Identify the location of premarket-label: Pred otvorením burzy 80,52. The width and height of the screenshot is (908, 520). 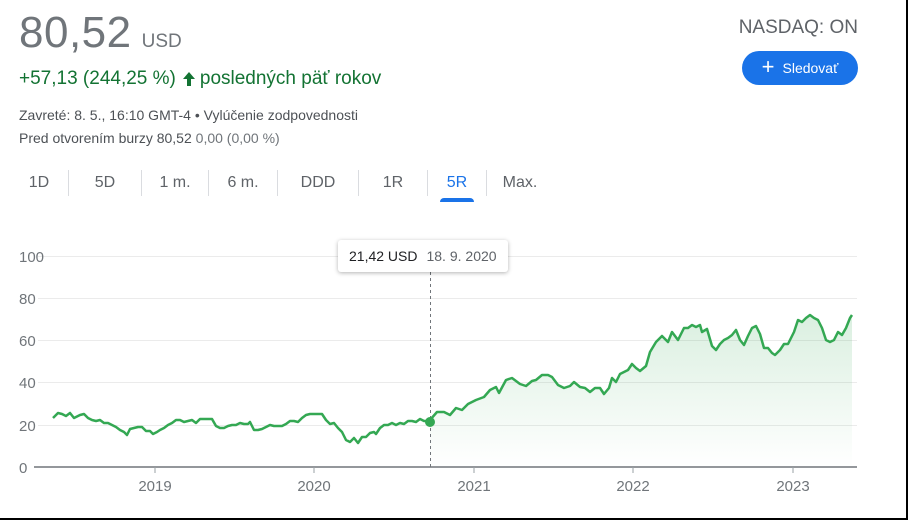
(105, 138).